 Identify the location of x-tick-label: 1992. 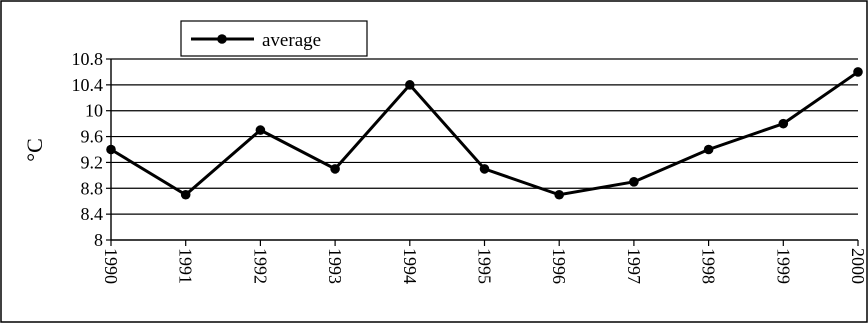
(260, 266).